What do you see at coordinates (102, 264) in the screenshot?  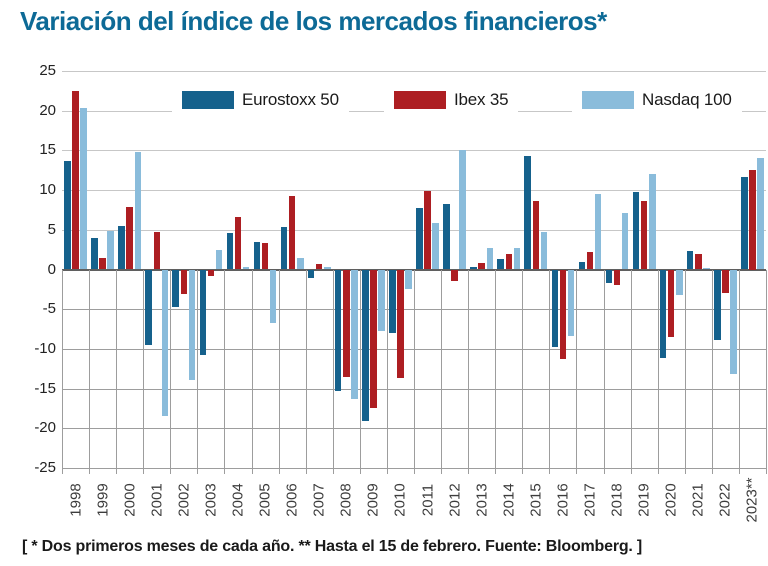 I see `bar-ibex-35-1999` at bounding box center [102, 264].